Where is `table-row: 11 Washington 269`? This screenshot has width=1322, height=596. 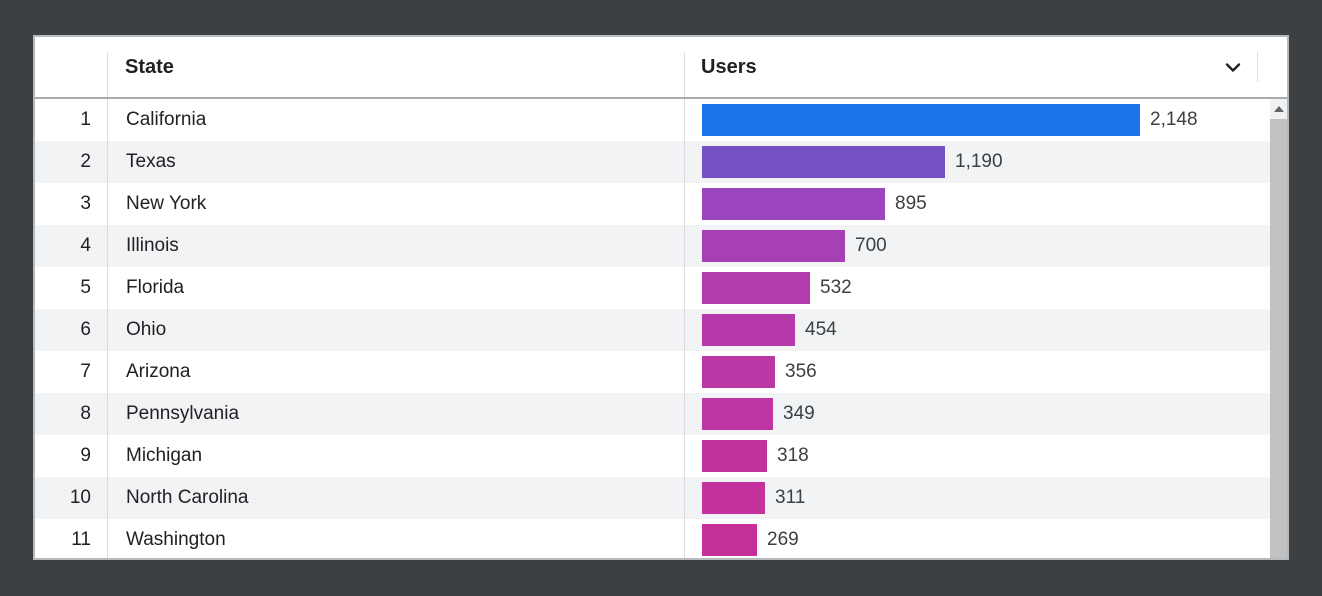 table-row: 11 Washington 269 is located at coordinates (661, 538).